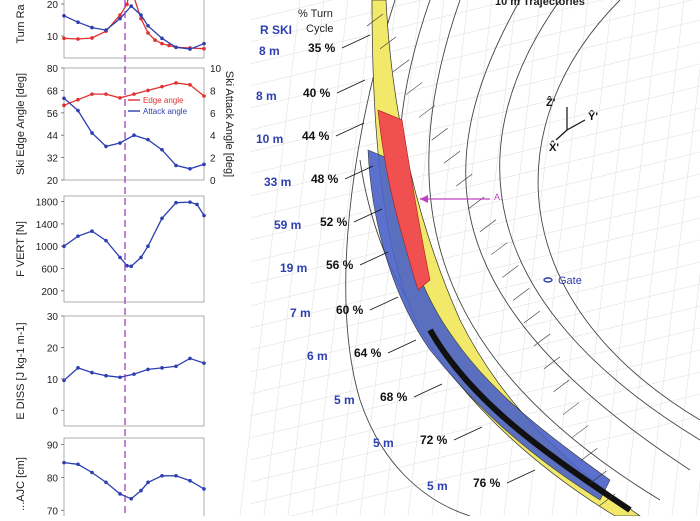 The image size is (700, 521). I want to click on panel-3: 1800 1400 1000 600 200 F VERT [N], so click(110, 249).